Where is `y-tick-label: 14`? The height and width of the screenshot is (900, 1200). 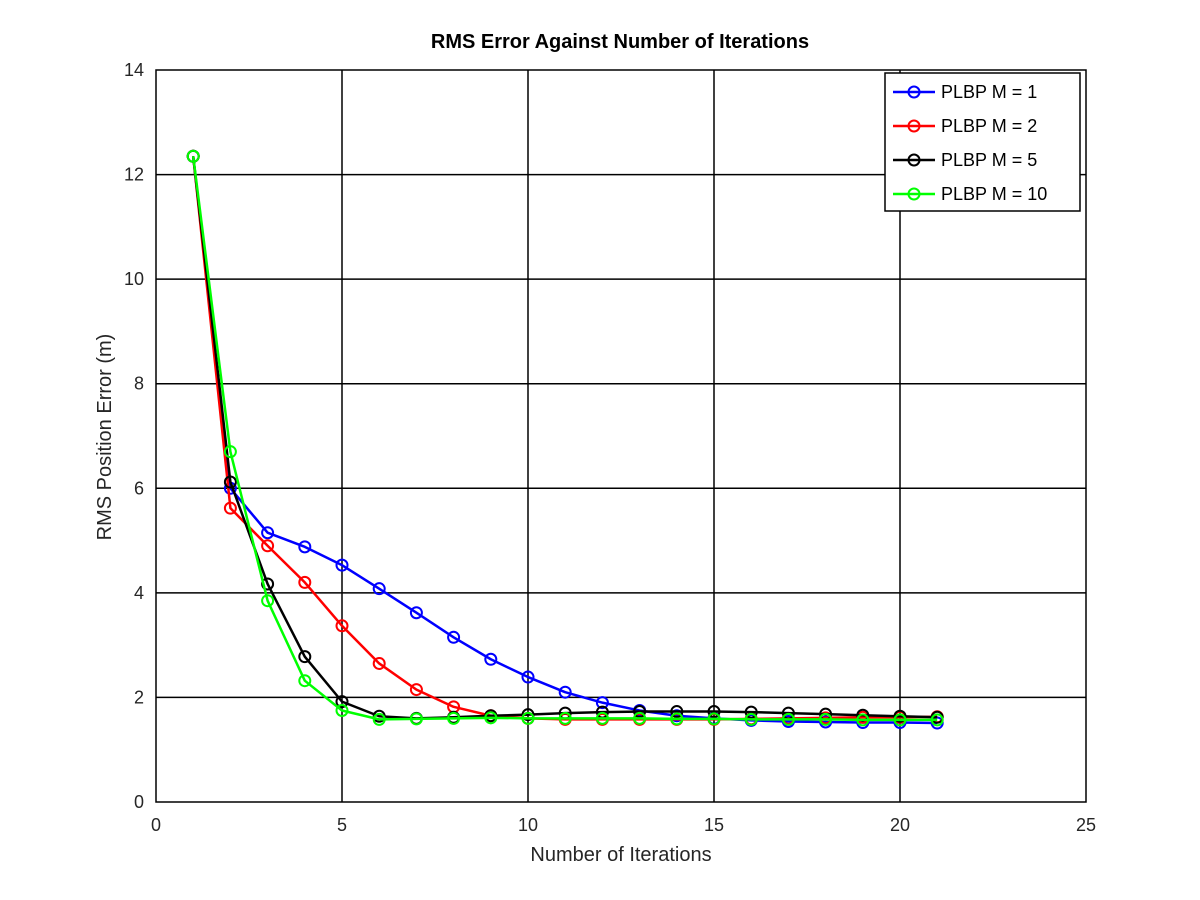 y-tick-label: 14 is located at coordinates (134, 70).